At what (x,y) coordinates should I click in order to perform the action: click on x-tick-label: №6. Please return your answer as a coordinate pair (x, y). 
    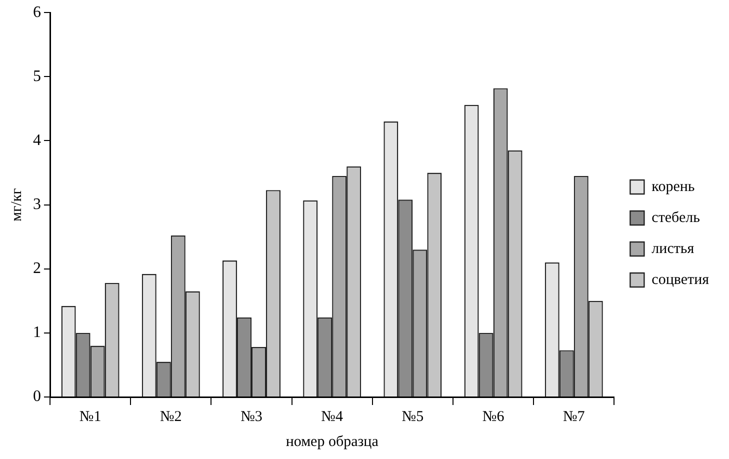
    Looking at the image, I should click on (493, 416).